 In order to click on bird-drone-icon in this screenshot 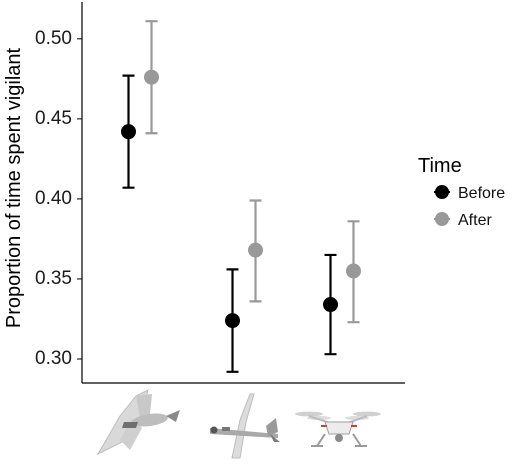, I will do `click(138, 422)`.